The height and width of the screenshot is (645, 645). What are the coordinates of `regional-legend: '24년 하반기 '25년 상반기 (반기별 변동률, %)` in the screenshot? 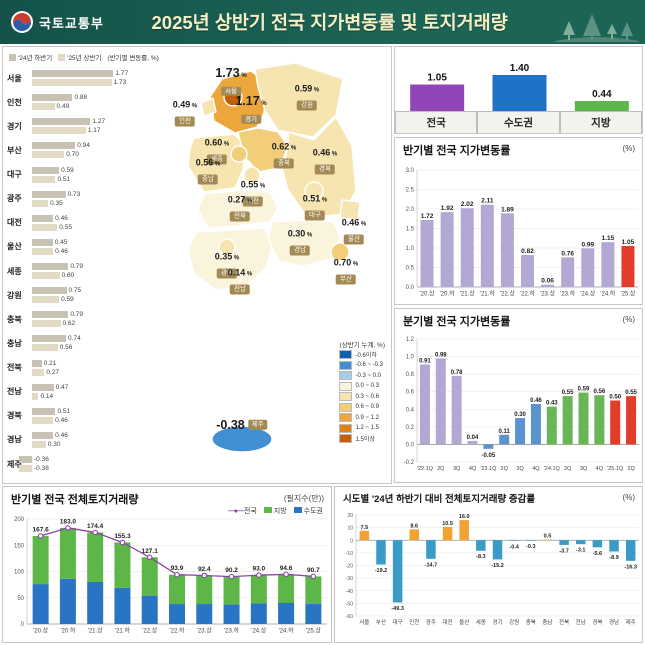 It's located at (84, 57).